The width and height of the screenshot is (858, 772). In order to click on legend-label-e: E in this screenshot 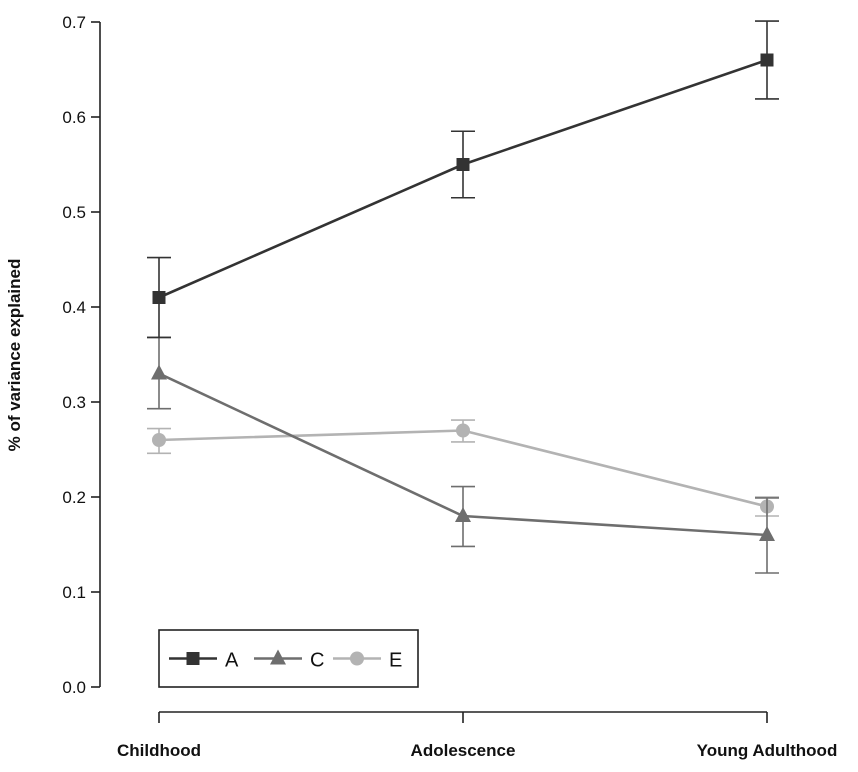, I will do `click(395, 661)`.